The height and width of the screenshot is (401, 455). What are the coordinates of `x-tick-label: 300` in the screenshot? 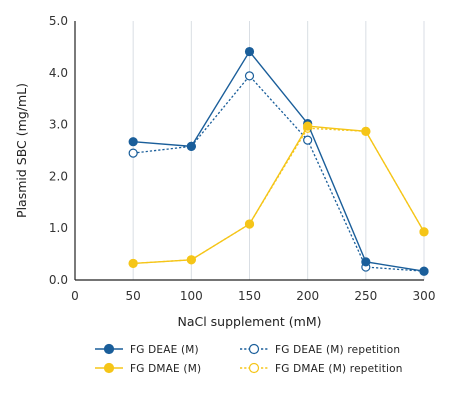 It's located at (424, 296).